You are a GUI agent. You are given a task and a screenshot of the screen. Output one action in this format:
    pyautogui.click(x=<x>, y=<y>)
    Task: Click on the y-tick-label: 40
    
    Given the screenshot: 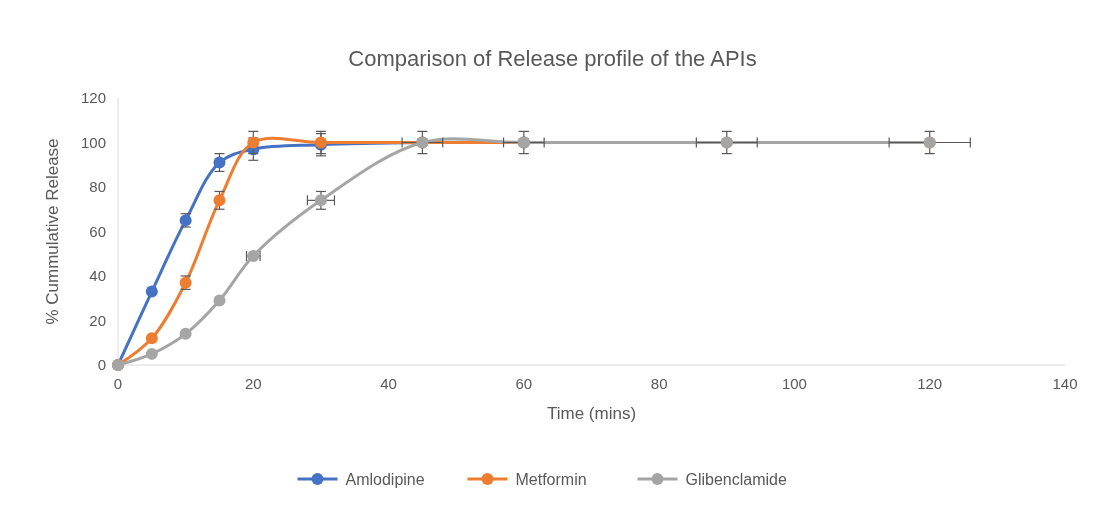 What is the action you would take?
    pyautogui.click(x=97, y=276)
    